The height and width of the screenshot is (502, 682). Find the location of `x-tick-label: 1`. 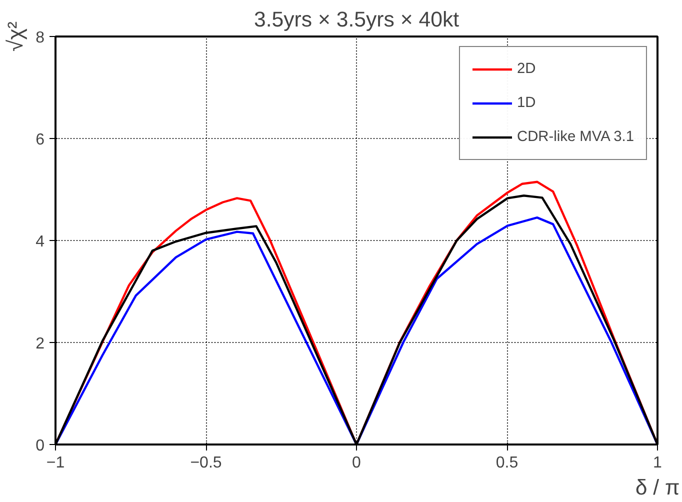

x-tick-label: 1 is located at coordinates (657, 463).